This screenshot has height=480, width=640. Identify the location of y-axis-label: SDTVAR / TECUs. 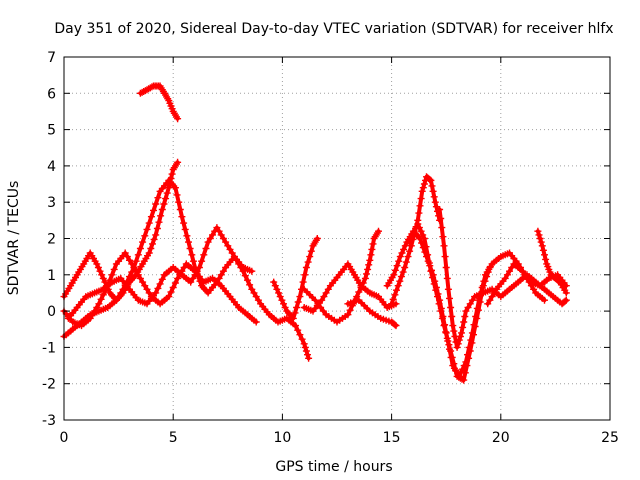
(14, 238).